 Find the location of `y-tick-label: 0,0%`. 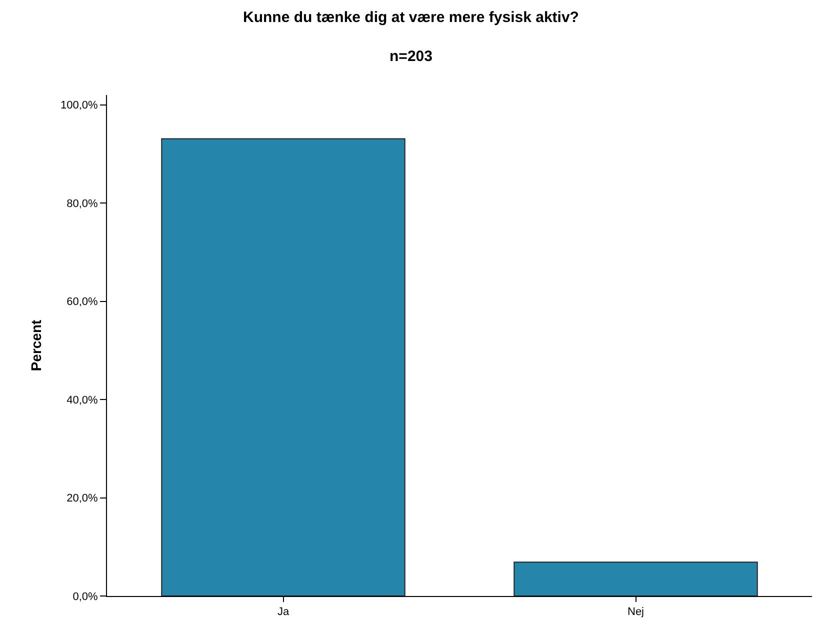

y-tick-label: 0,0% is located at coordinates (85, 596).